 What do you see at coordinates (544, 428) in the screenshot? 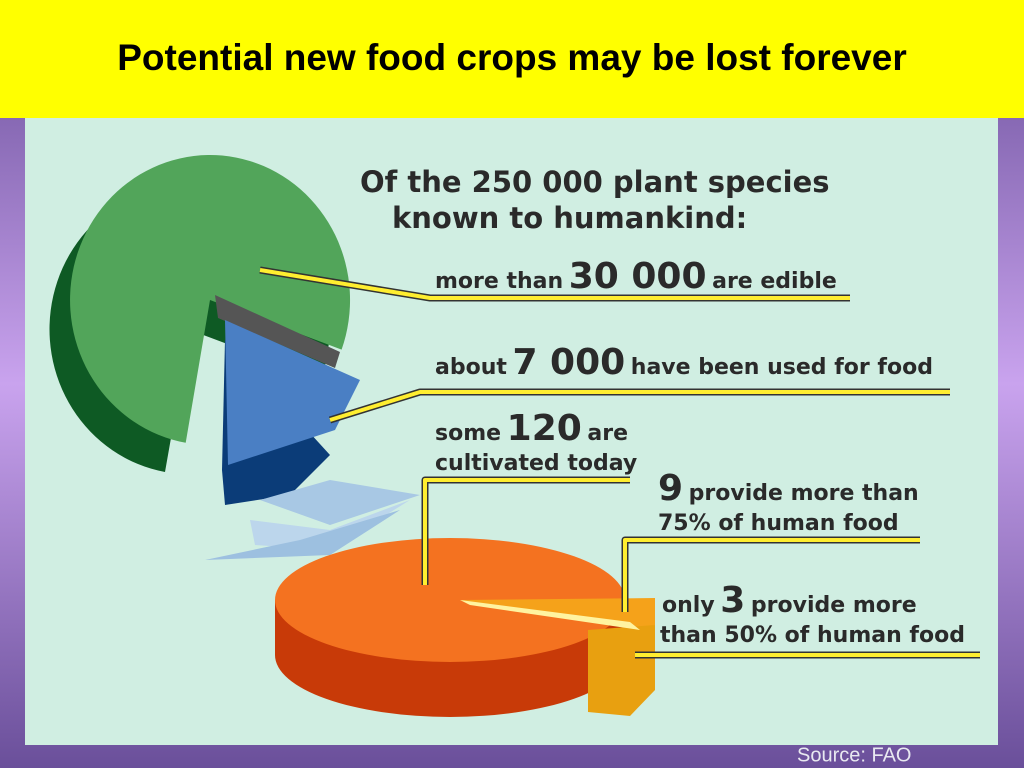
I see `callout-number: 120` at bounding box center [544, 428].